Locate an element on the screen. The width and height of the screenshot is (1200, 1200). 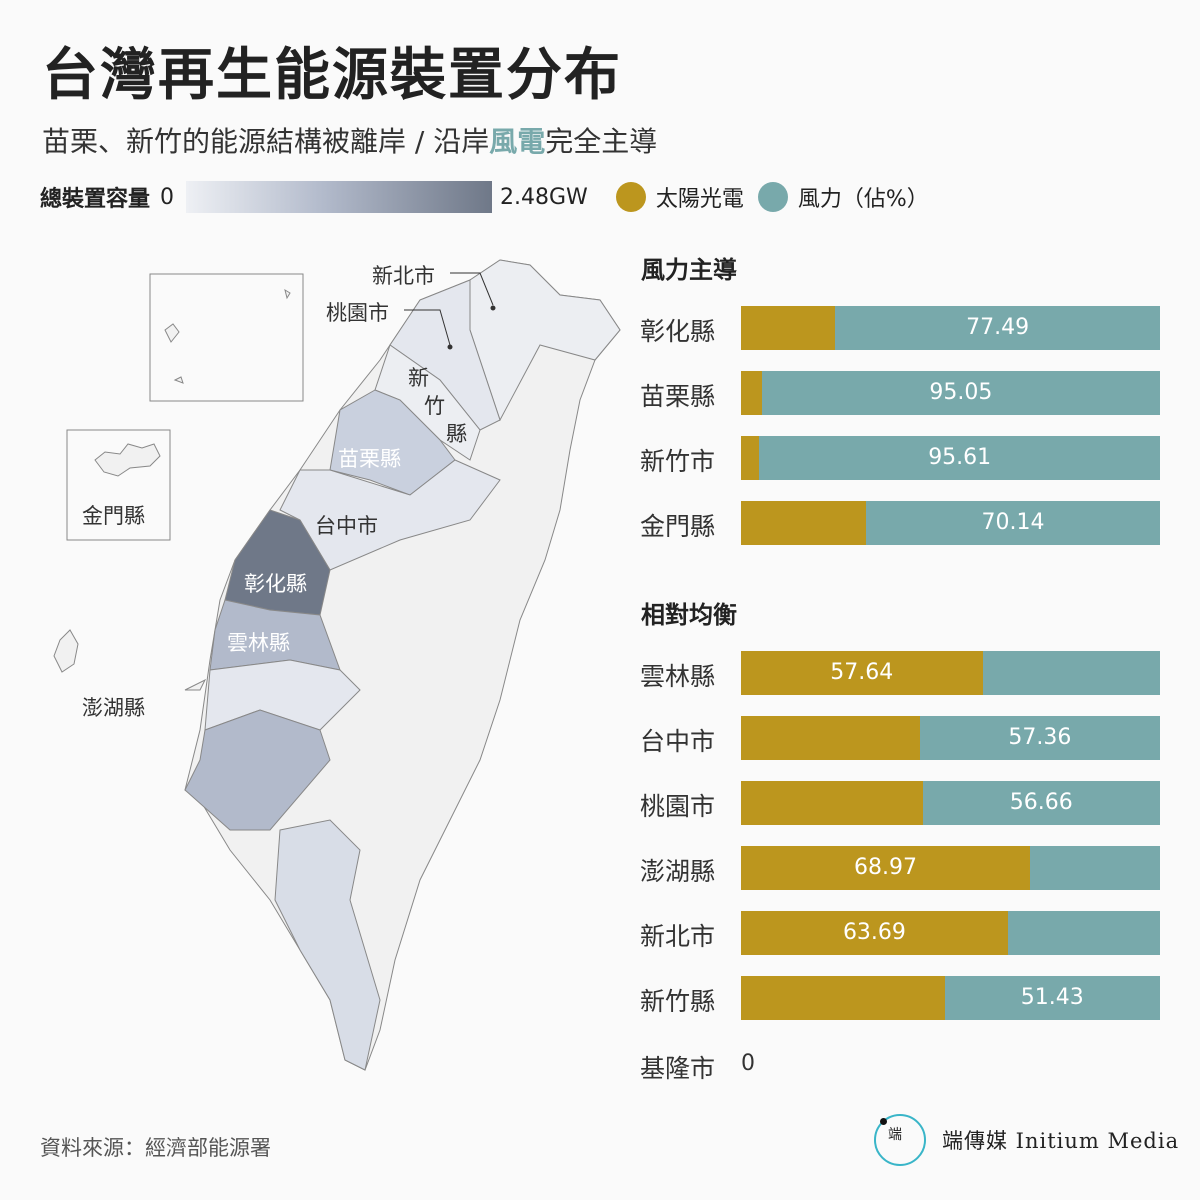
subtitle-pre: 苗栗、新竹的能源結構被離岸 / 沿岸 is located at coordinates (266, 141).